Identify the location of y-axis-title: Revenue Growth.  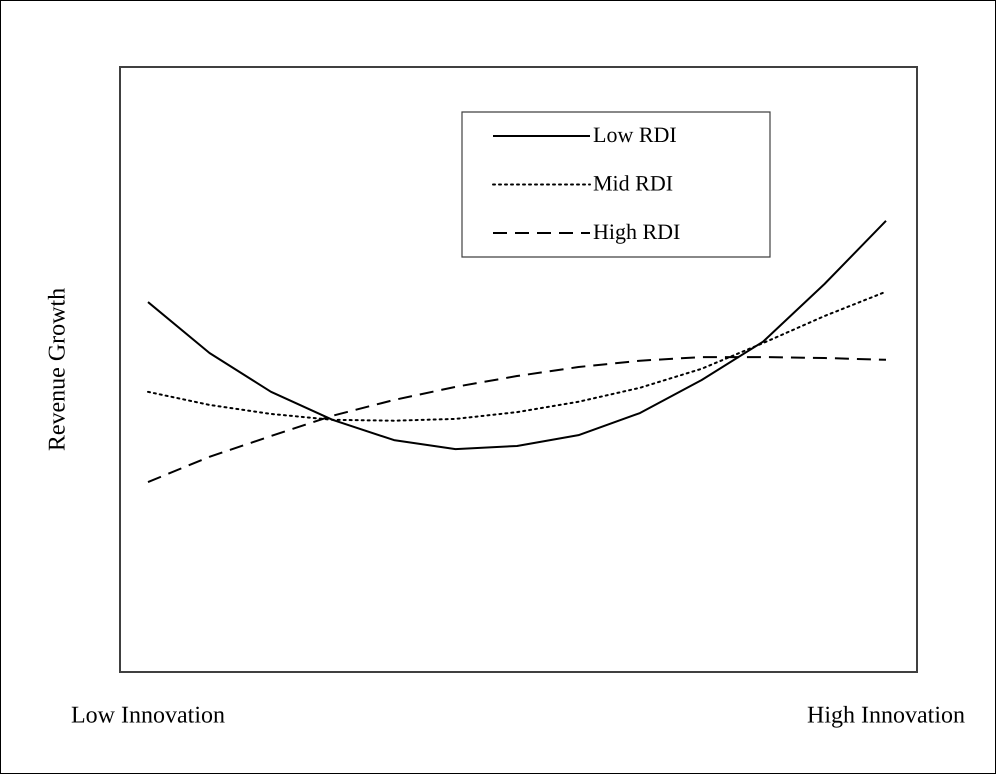
(57, 370).